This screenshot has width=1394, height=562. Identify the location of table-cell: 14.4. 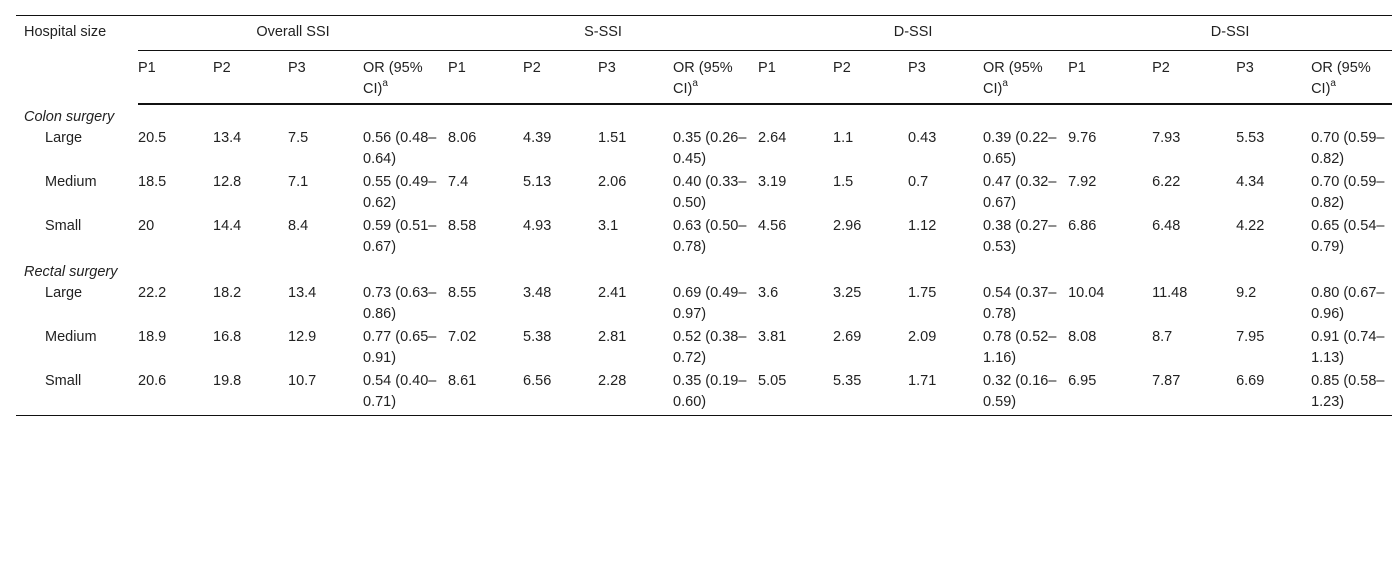
(227, 226).